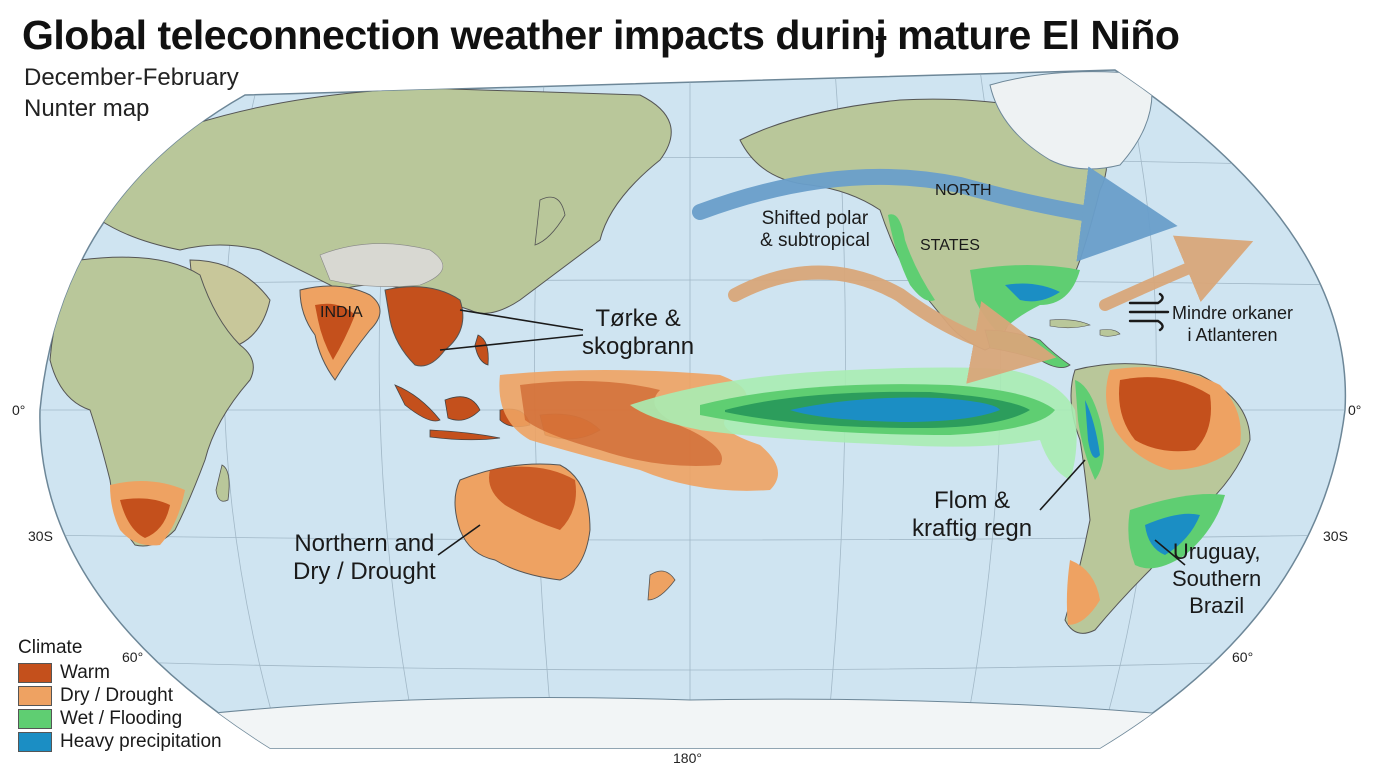 This screenshot has width=1376, height=768. I want to click on caribbean-islands, so click(1085, 328).